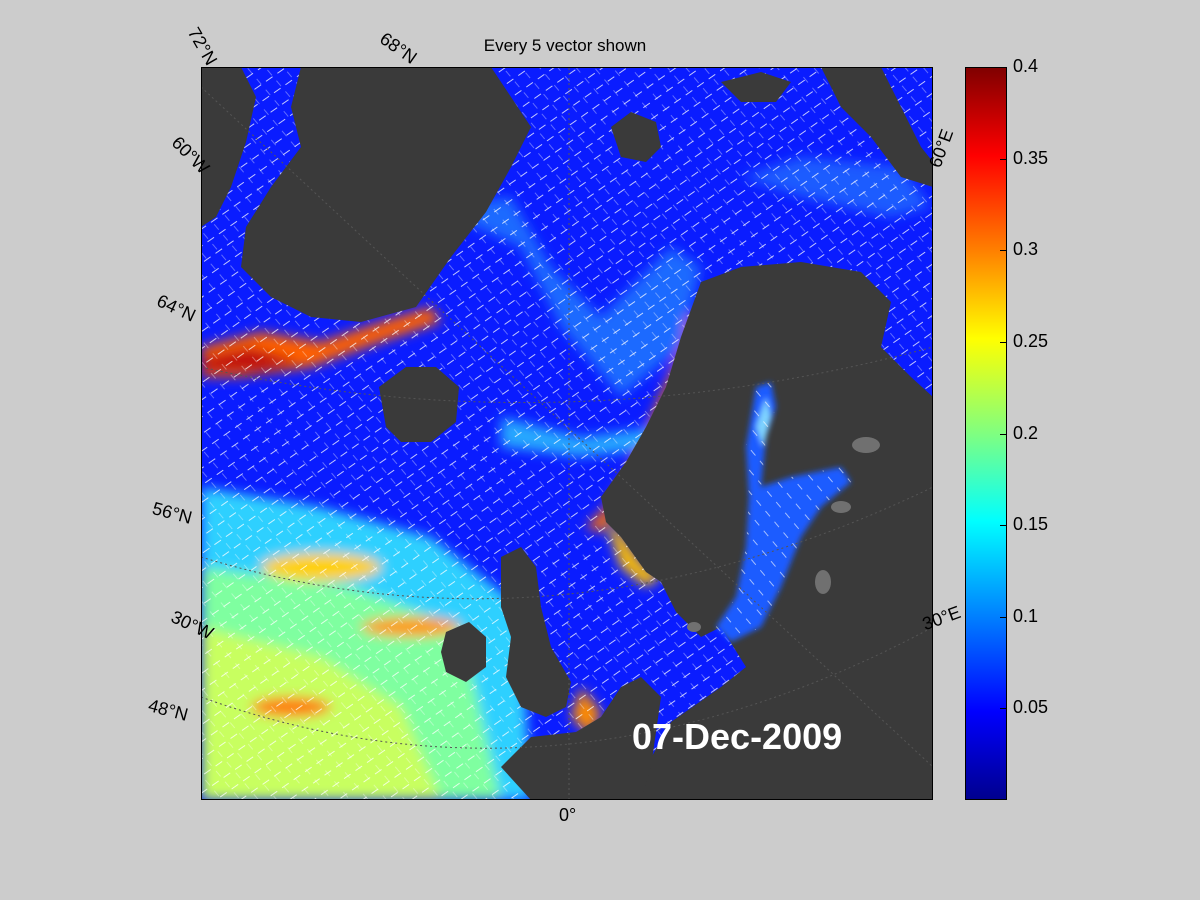 The width and height of the screenshot is (1200, 900). What do you see at coordinates (419, 404) in the screenshot?
I see `iceland` at bounding box center [419, 404].